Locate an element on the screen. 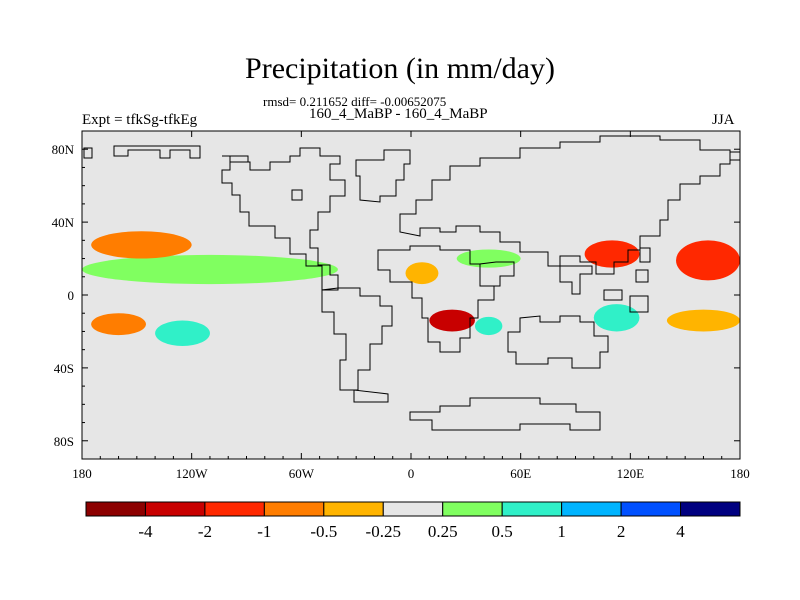  x-tick-label: 0 is located at coordinates (411, 473).